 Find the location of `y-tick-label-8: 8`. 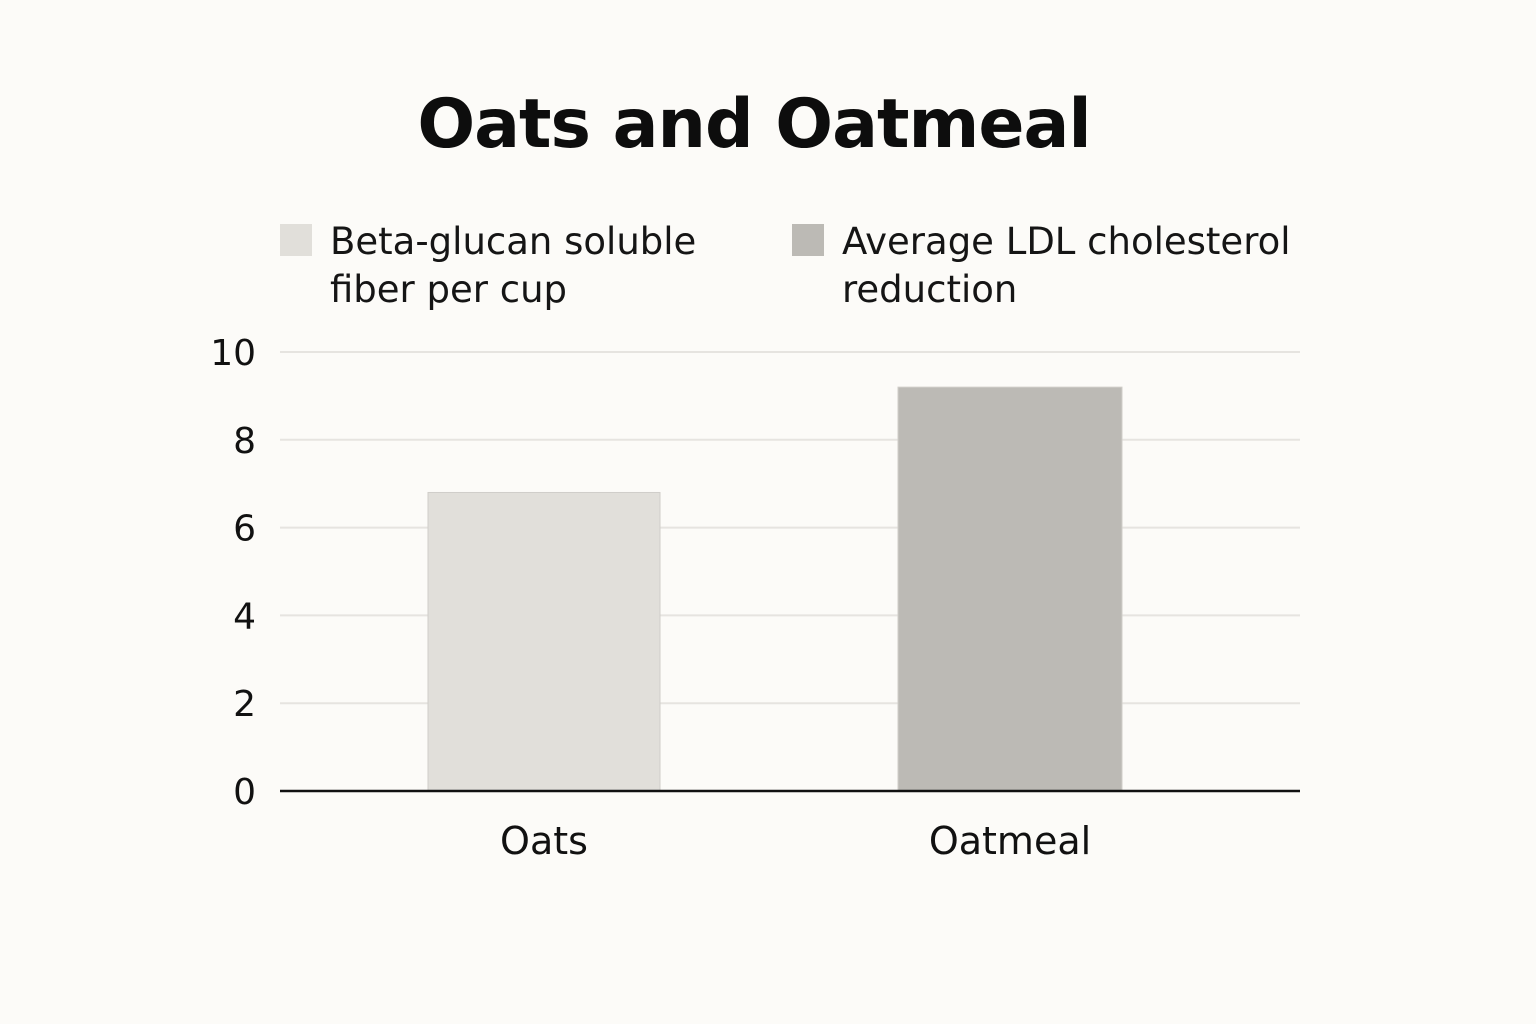

y-tick-label-8: 8 is located at coordinates (244, 441).